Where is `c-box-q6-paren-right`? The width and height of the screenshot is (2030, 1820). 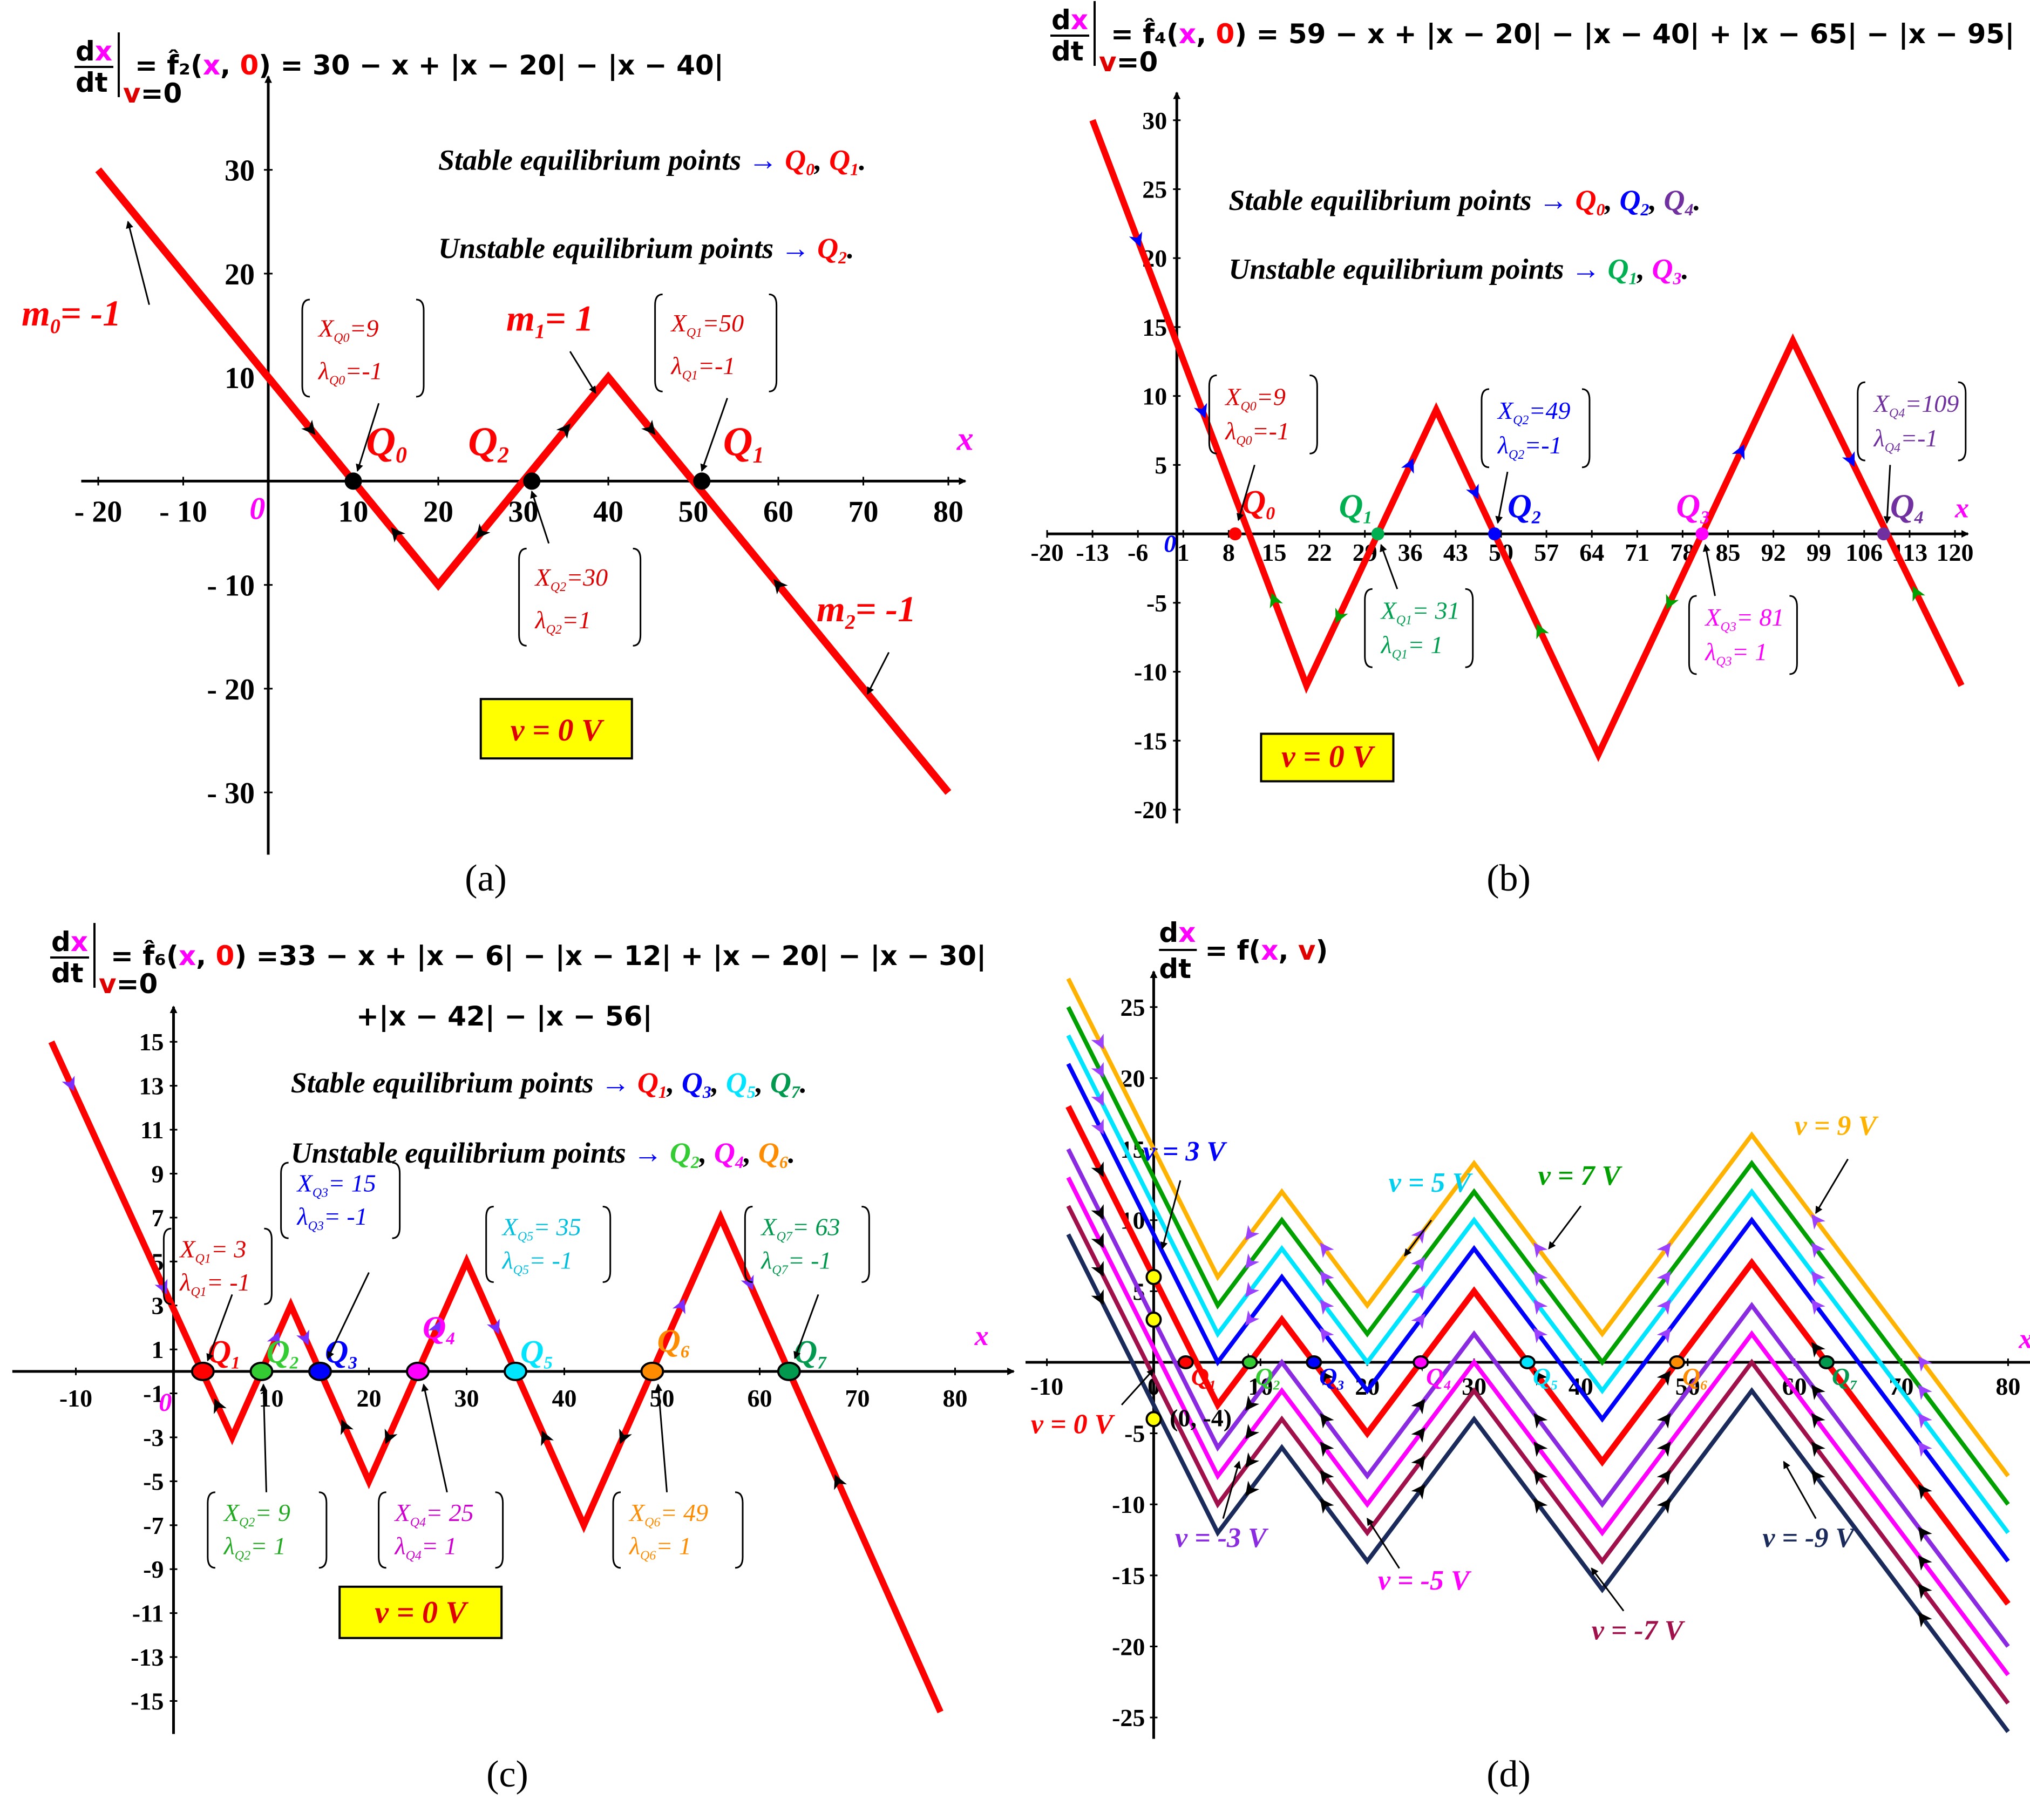
c-box-q6-paren-right is located at coordinates (740, 1530).